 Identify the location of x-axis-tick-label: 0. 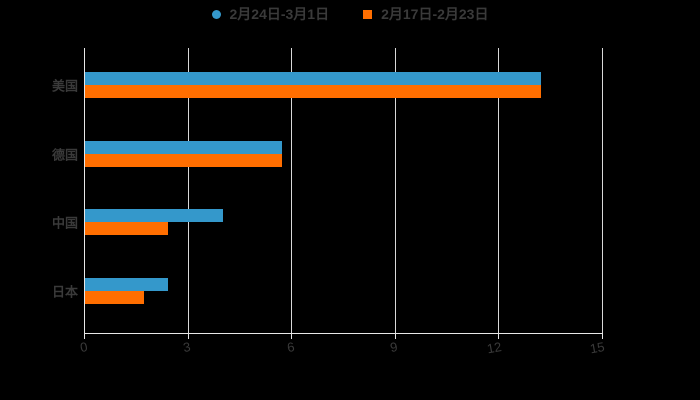
(83, 347).